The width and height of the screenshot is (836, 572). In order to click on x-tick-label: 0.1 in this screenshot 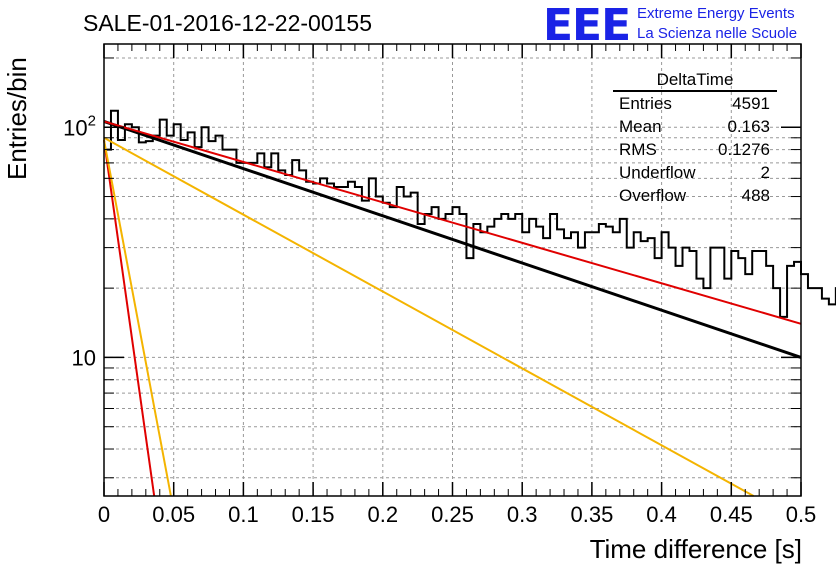, I will do `click(243, 514)`.